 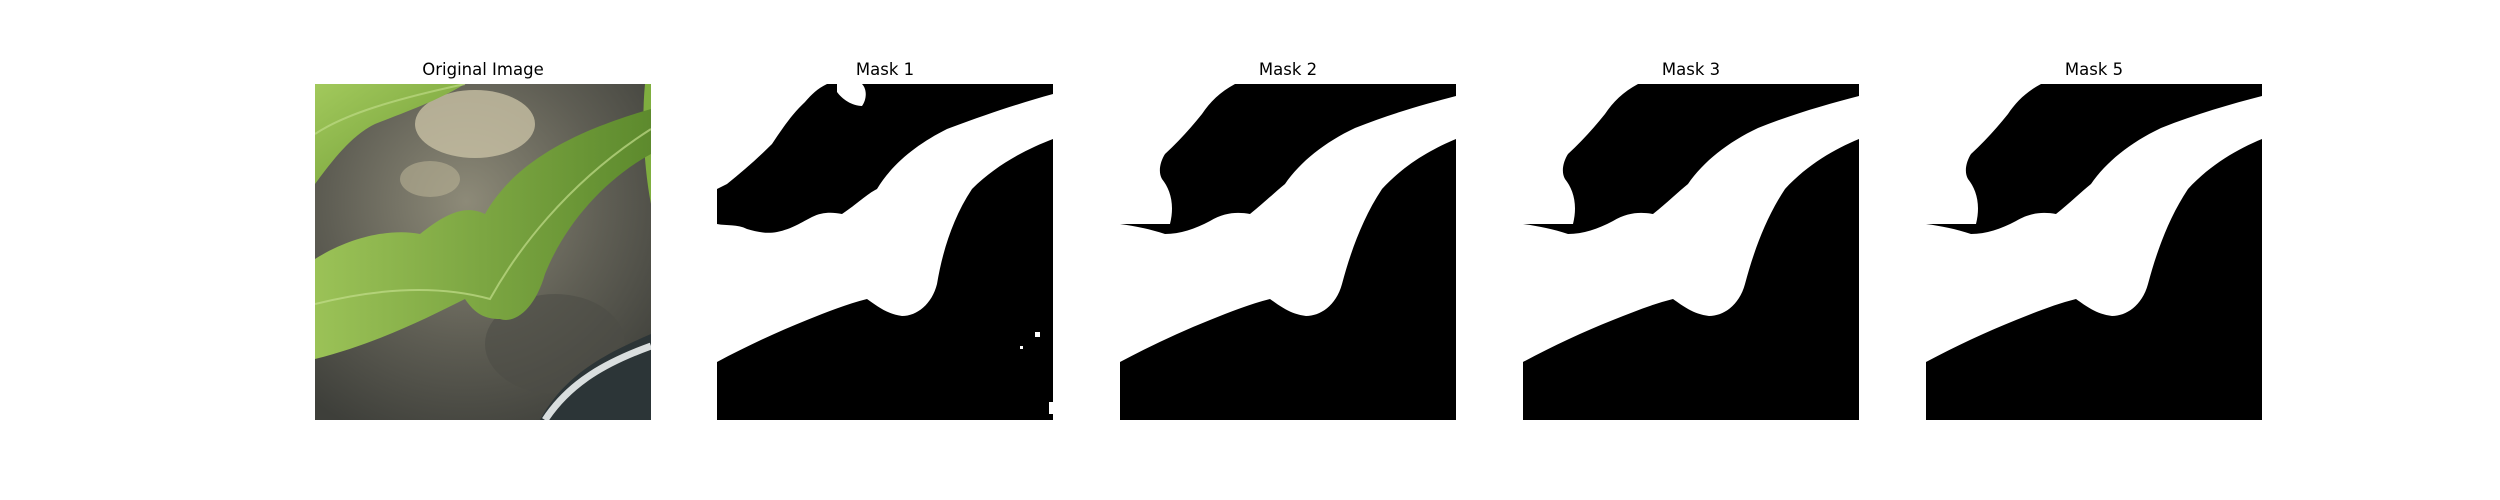 I want to click on mask-1-image, so click(x=885, y=252).